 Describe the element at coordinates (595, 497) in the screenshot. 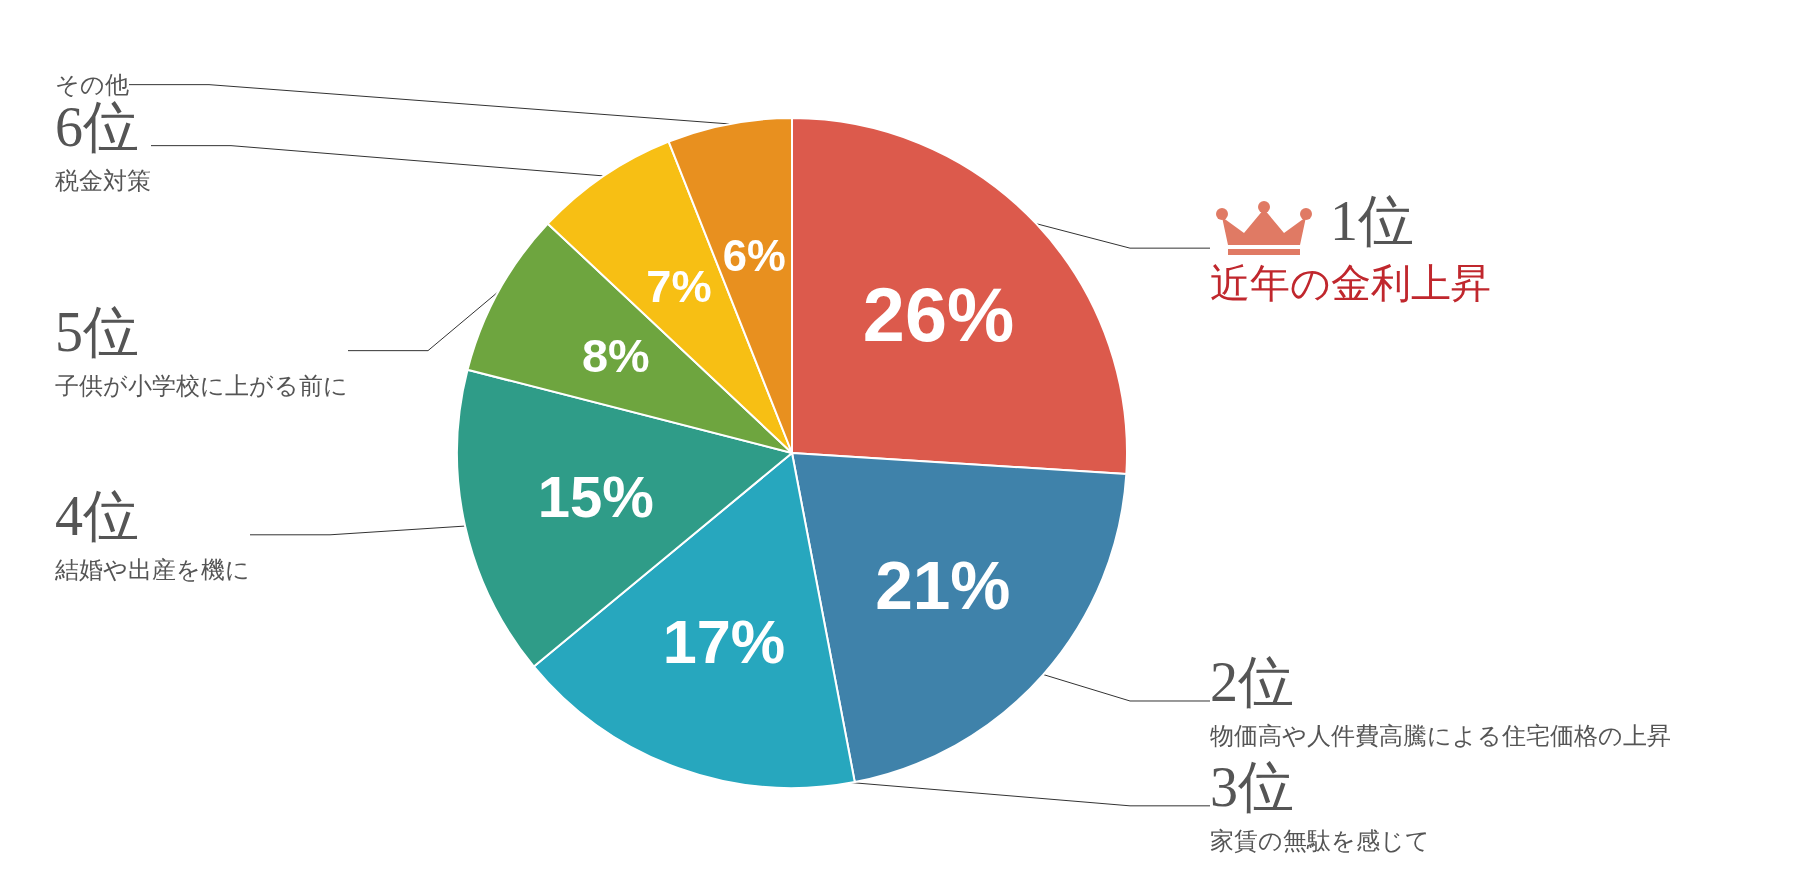

I see `data-label: 15%` at that location.